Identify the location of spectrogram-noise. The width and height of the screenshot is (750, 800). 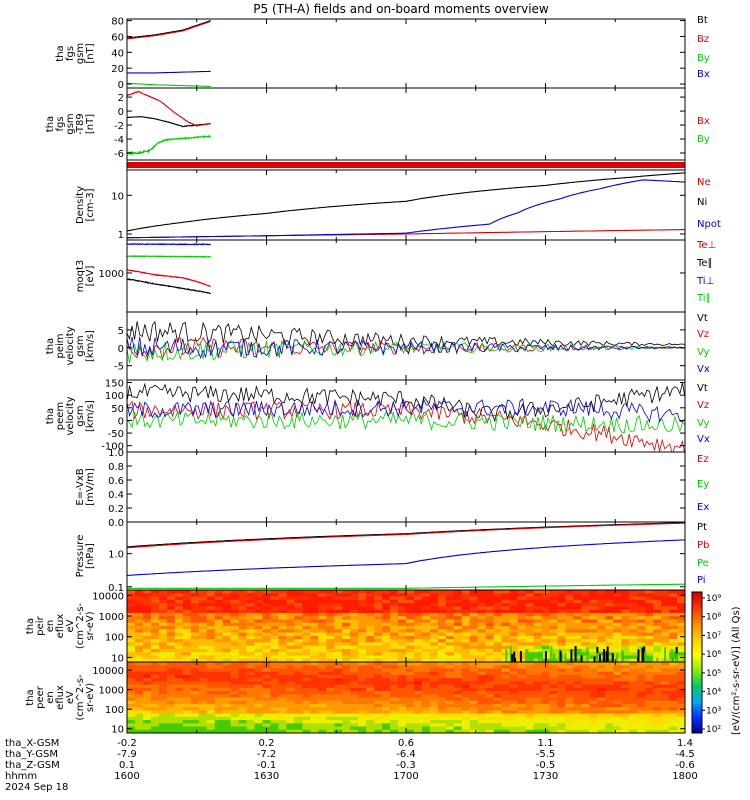
(597, 657).